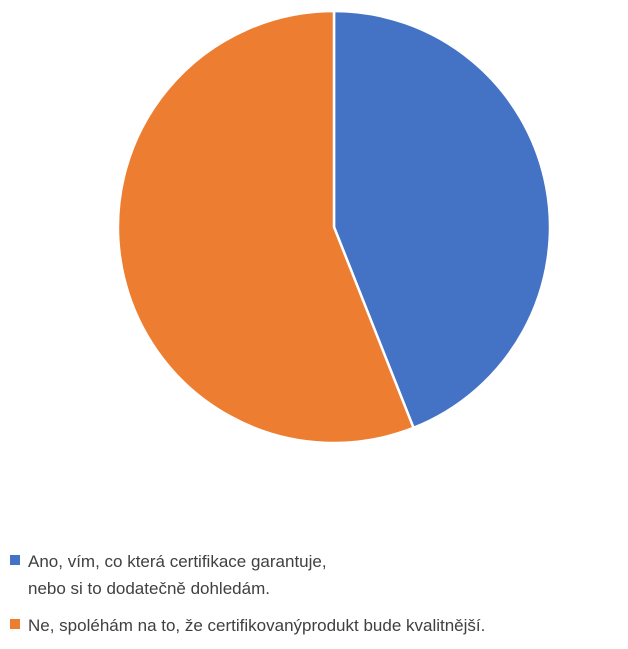 Image resolution: width=628 pixels, height=649 pixels. Describe the element at coordinates (15, 624) in the screenshot. I see `legend-swatch-ne` at that location.